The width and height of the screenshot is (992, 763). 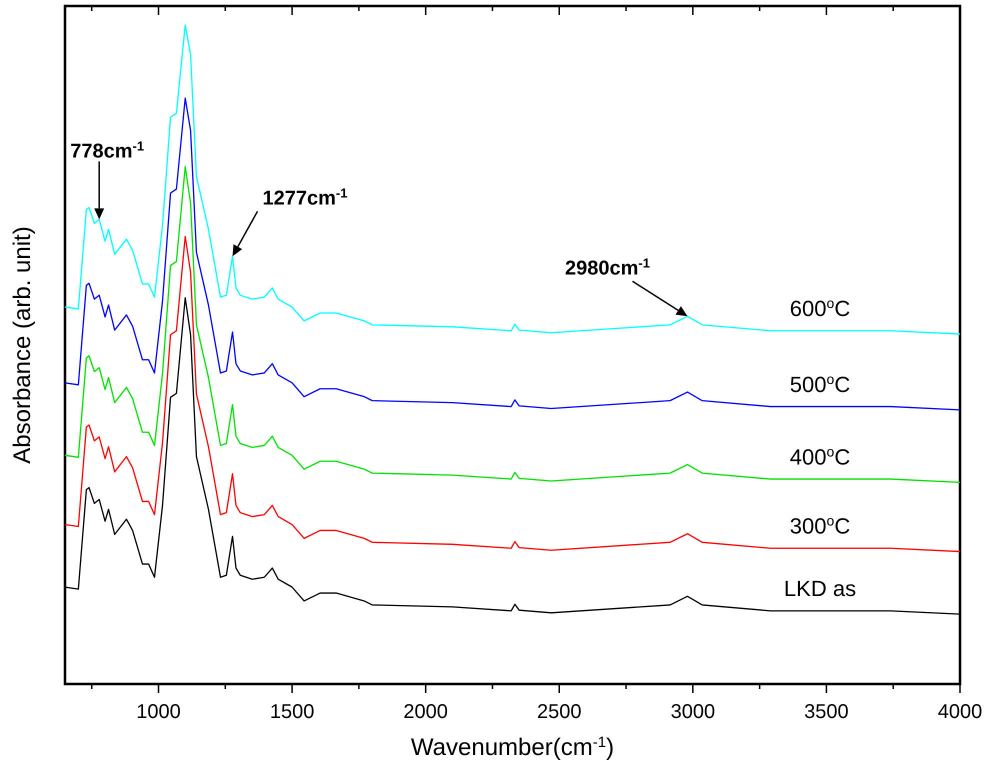 What do you see at coordinates (826, 712) in the screenshot?
I see `x-tick-label: 3500` at bounding box center [826, 712].